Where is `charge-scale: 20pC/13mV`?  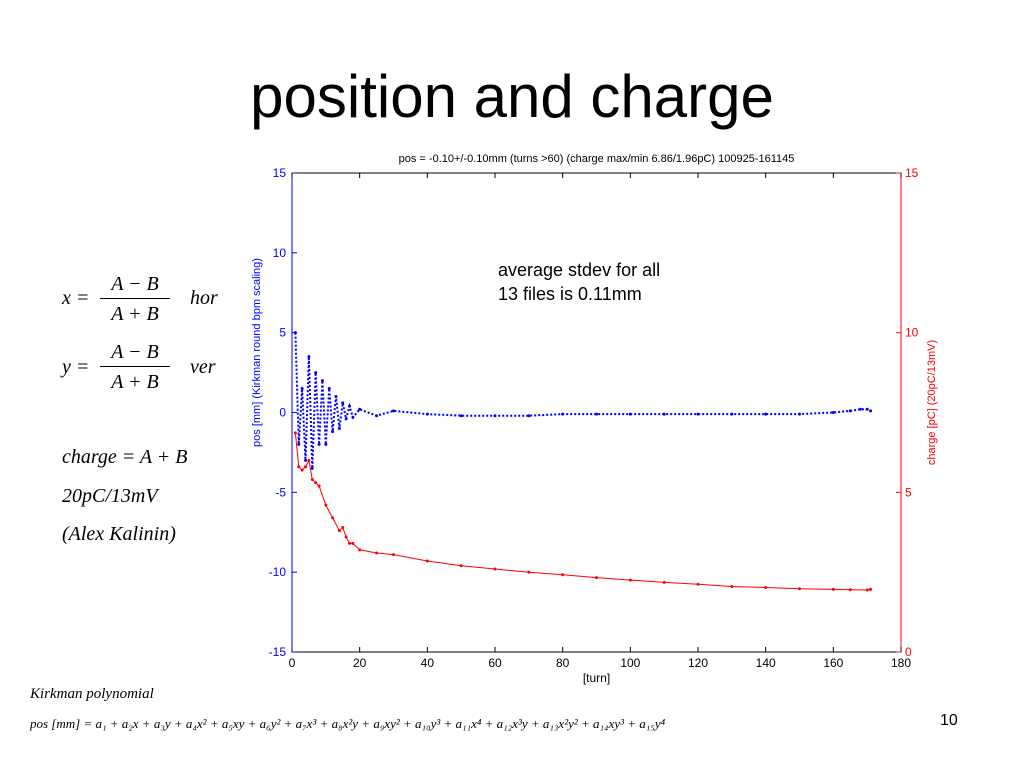
charge-scale: 20pC/13mV is located at coordinates (110, 496).